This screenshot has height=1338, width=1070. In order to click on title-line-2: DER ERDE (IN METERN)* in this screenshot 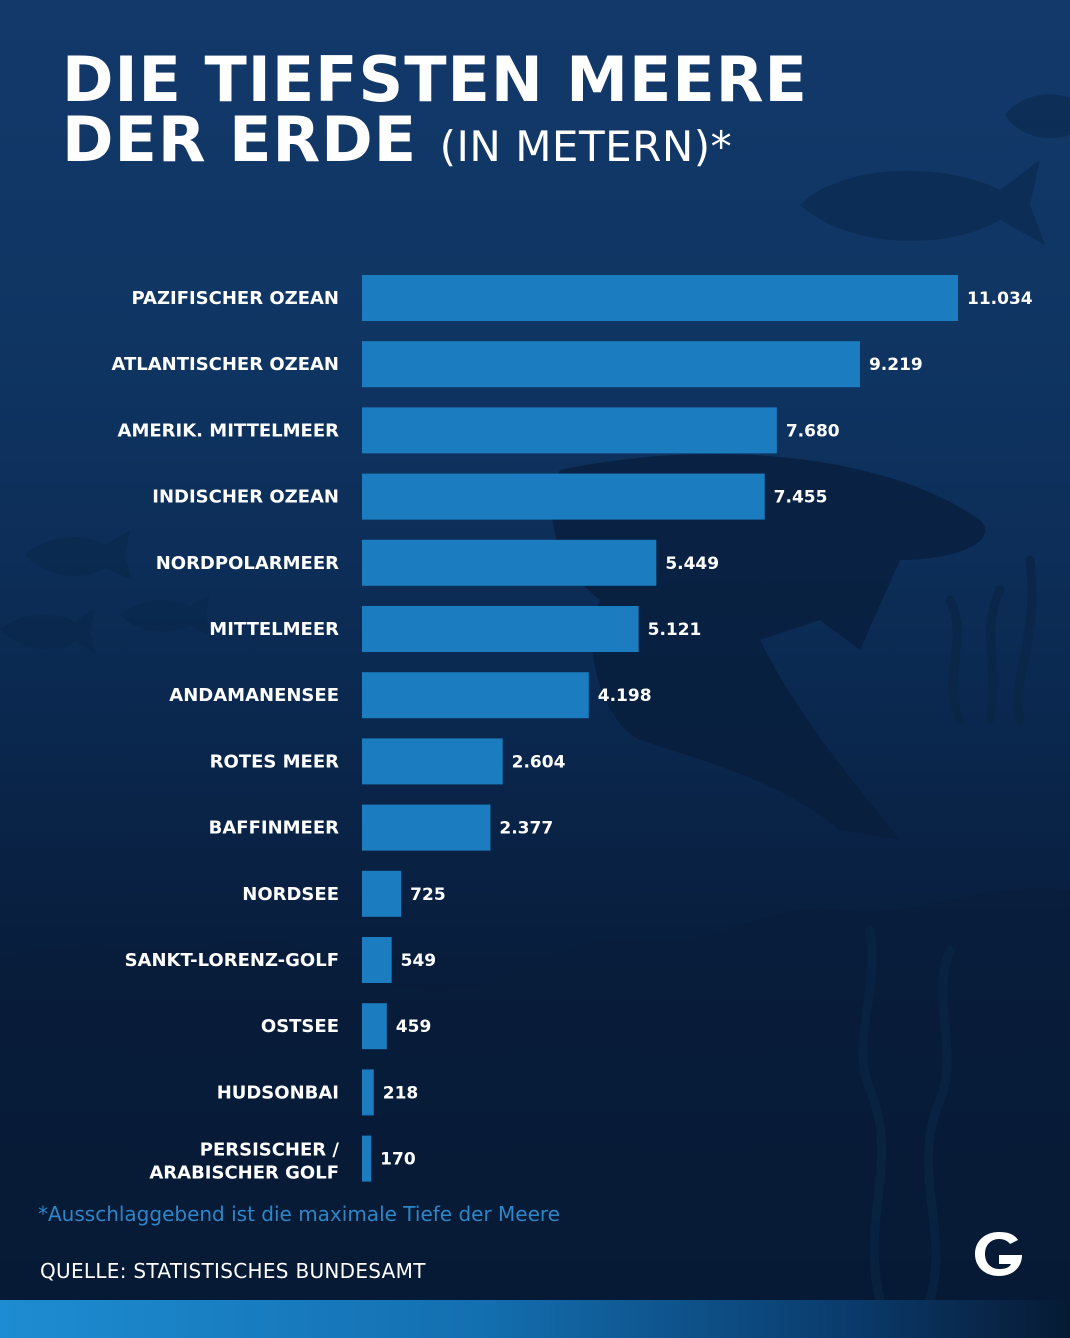, I will do `click(435, 143)`.